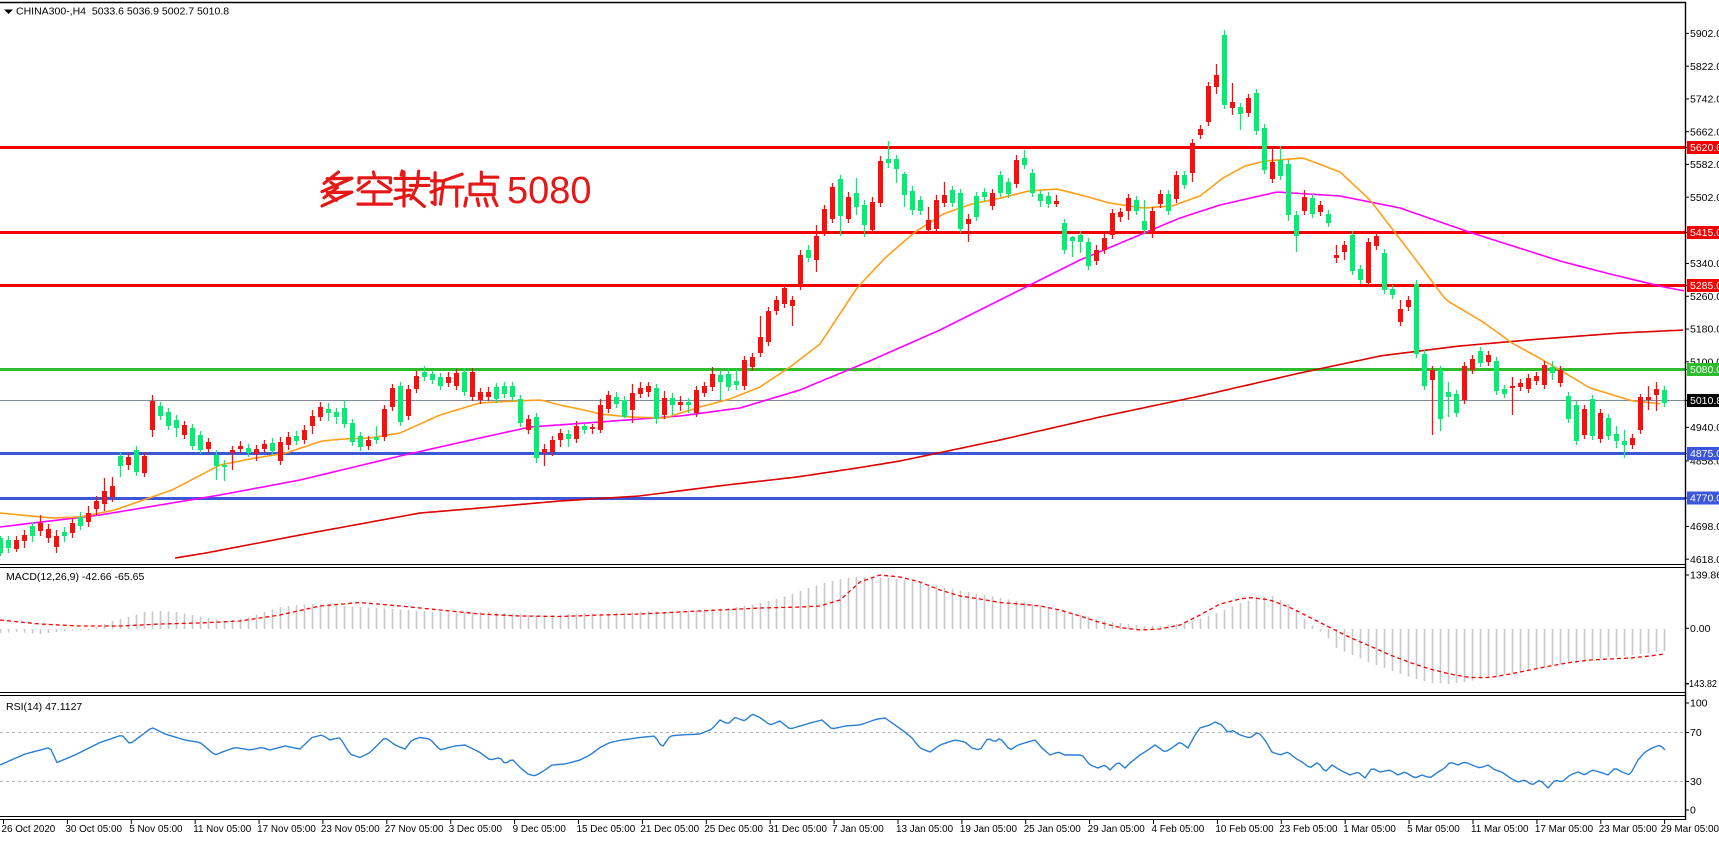 This screenshot has height=843, width=1719. Describe the element at coordinates (858, 829) in the screenshot. I see `svg-text: 7 Jan 05:00` at that location.